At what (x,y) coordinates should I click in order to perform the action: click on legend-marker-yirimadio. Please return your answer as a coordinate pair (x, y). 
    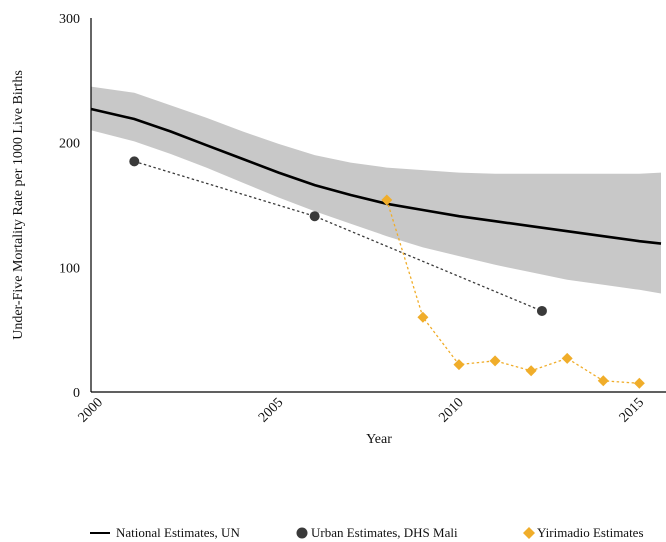
    Looking at the image, I should click on (529, 533).